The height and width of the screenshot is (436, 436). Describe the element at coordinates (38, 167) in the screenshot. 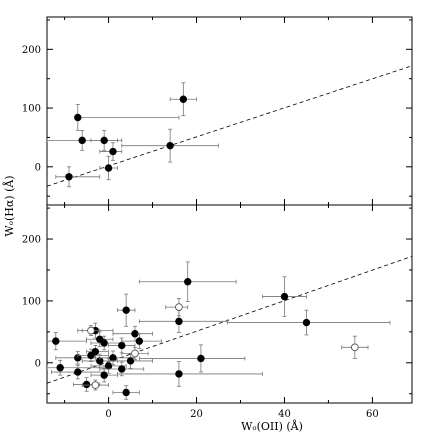

I see `top-y-tick-label: 0` at that location.